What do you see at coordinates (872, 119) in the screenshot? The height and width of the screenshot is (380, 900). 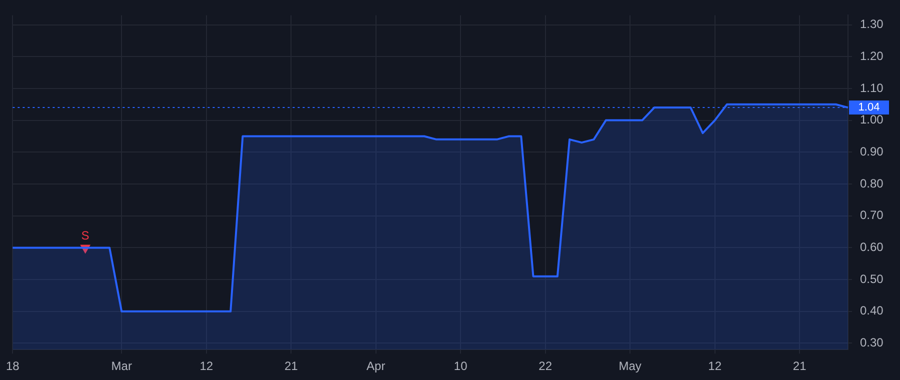 I see `y-tick-label: 1.00` at bounding box center [872, 119].